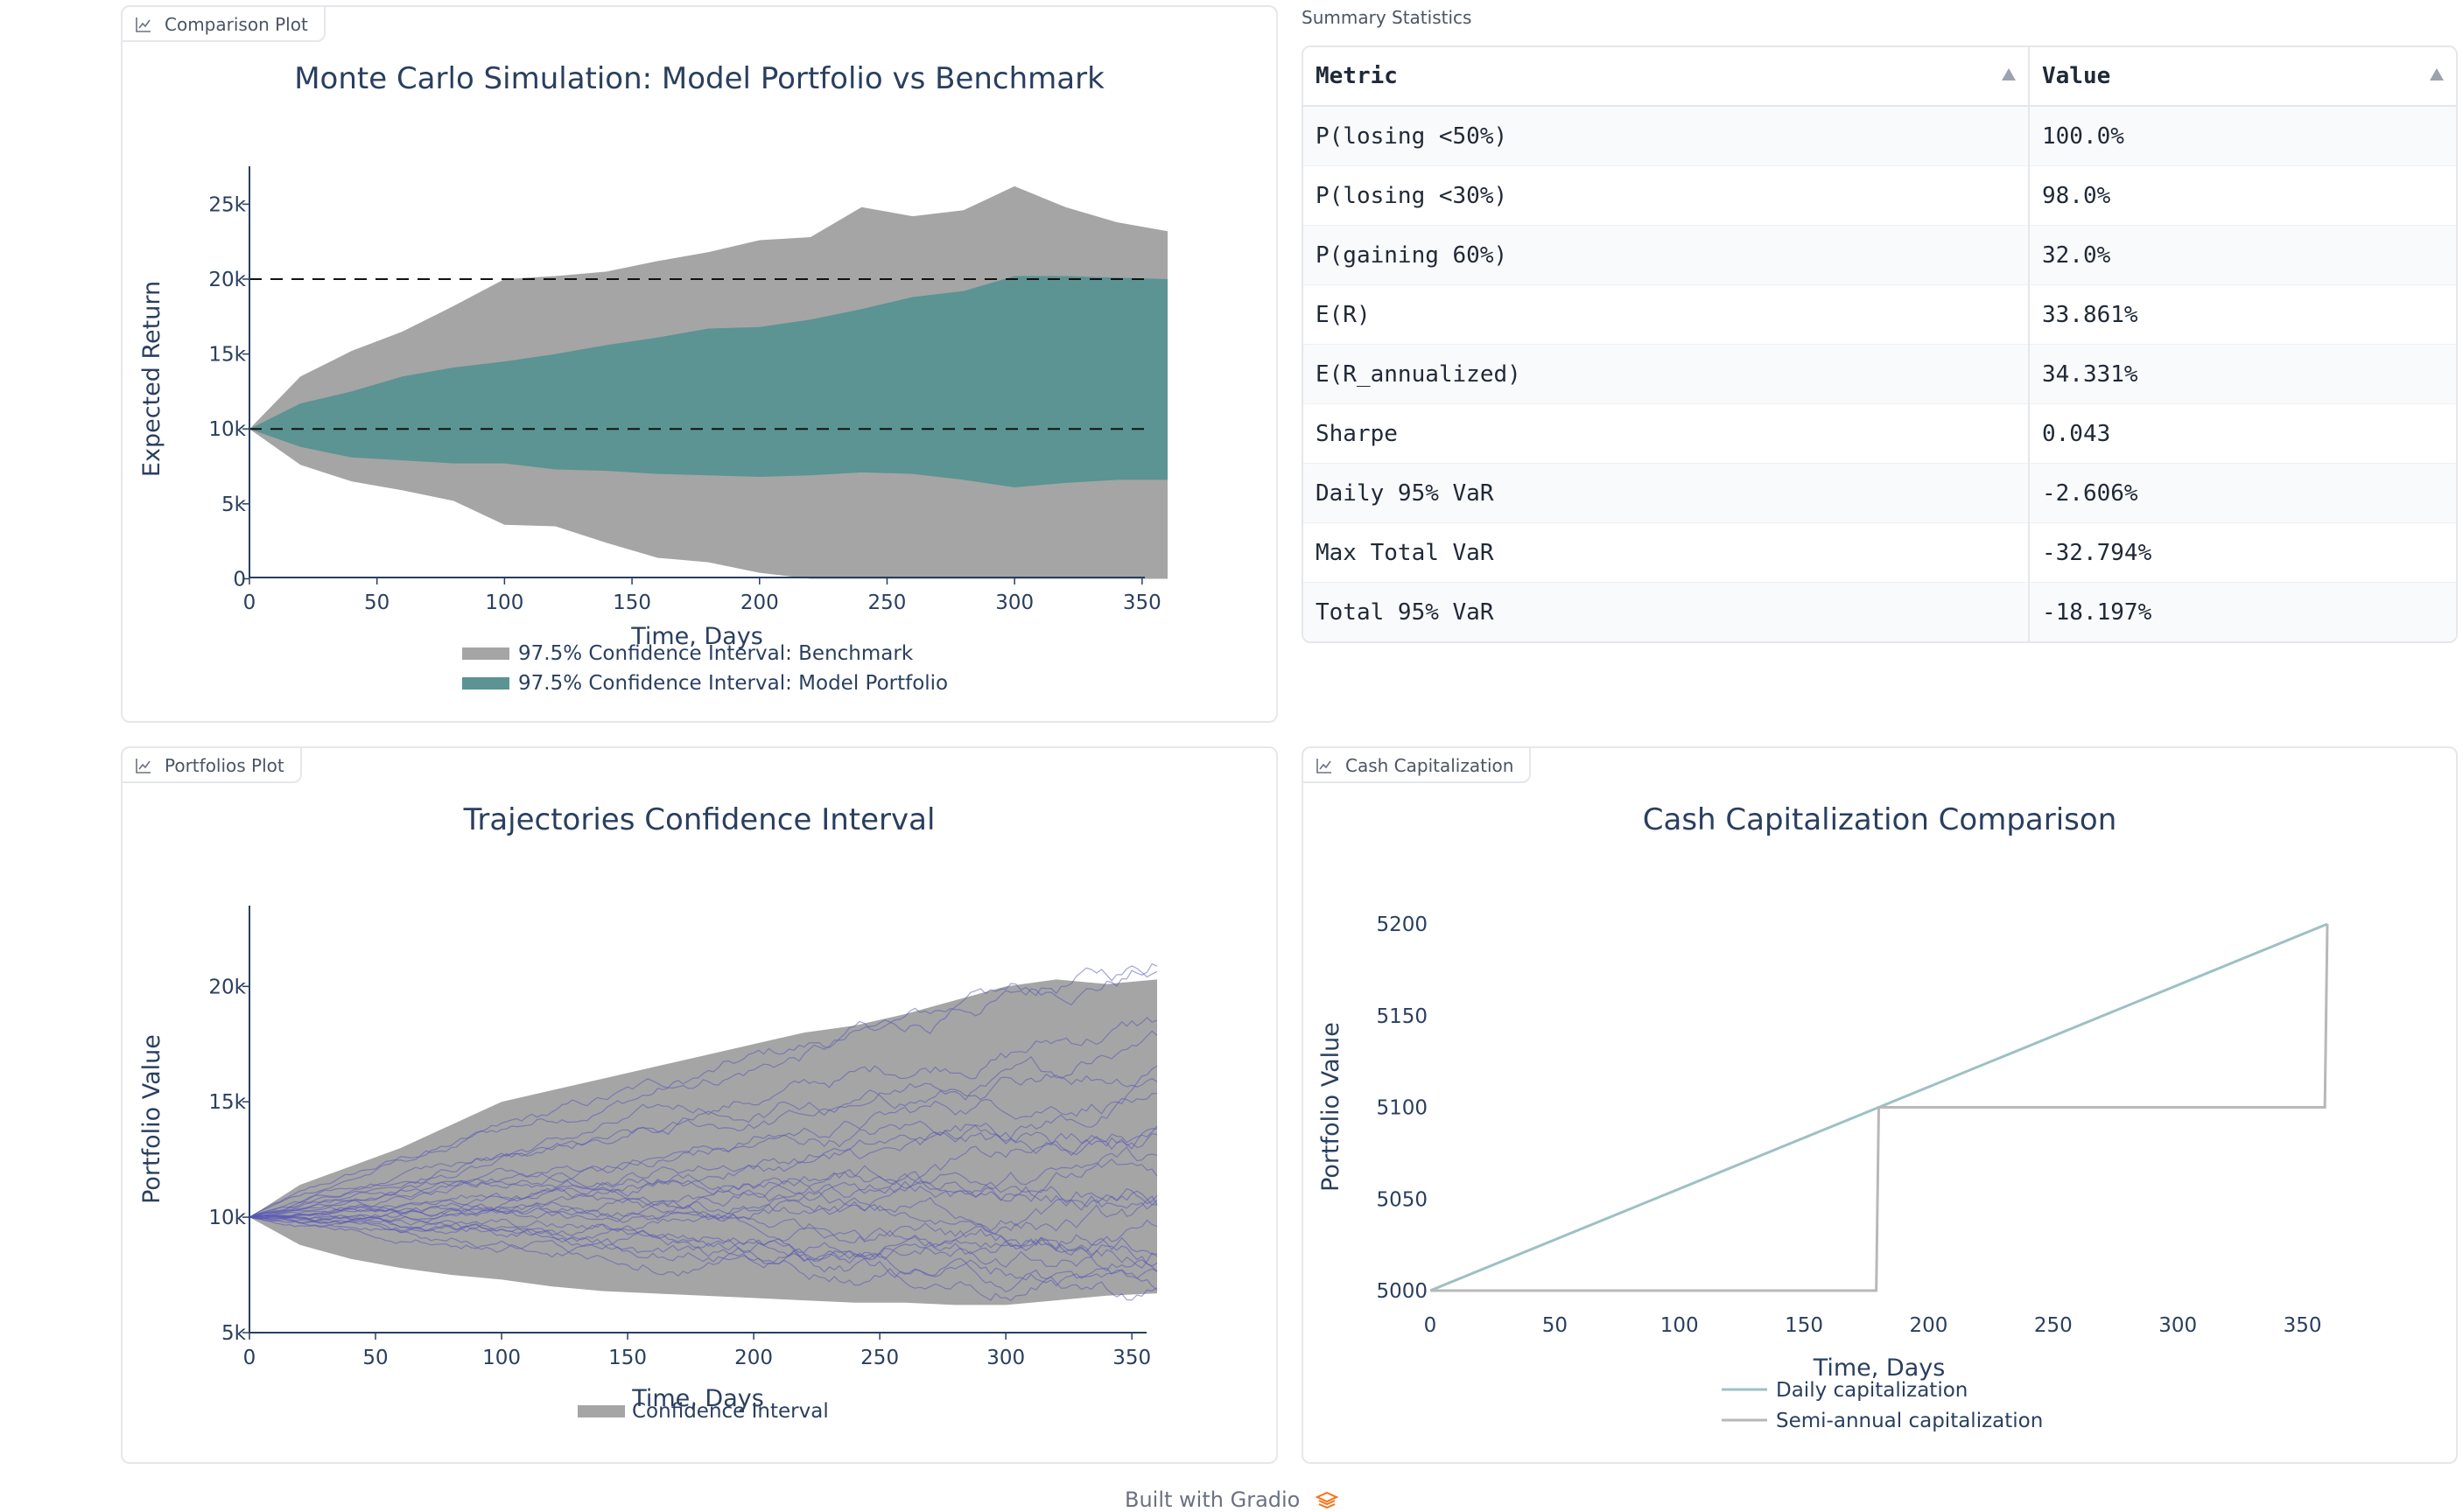 The height and width of the screenshot is (1512, 2463). What do you see at coordinates (2242, 433) in the screenshot?
I see `value-cell: 0.043` at bounding box center [2242, 433].